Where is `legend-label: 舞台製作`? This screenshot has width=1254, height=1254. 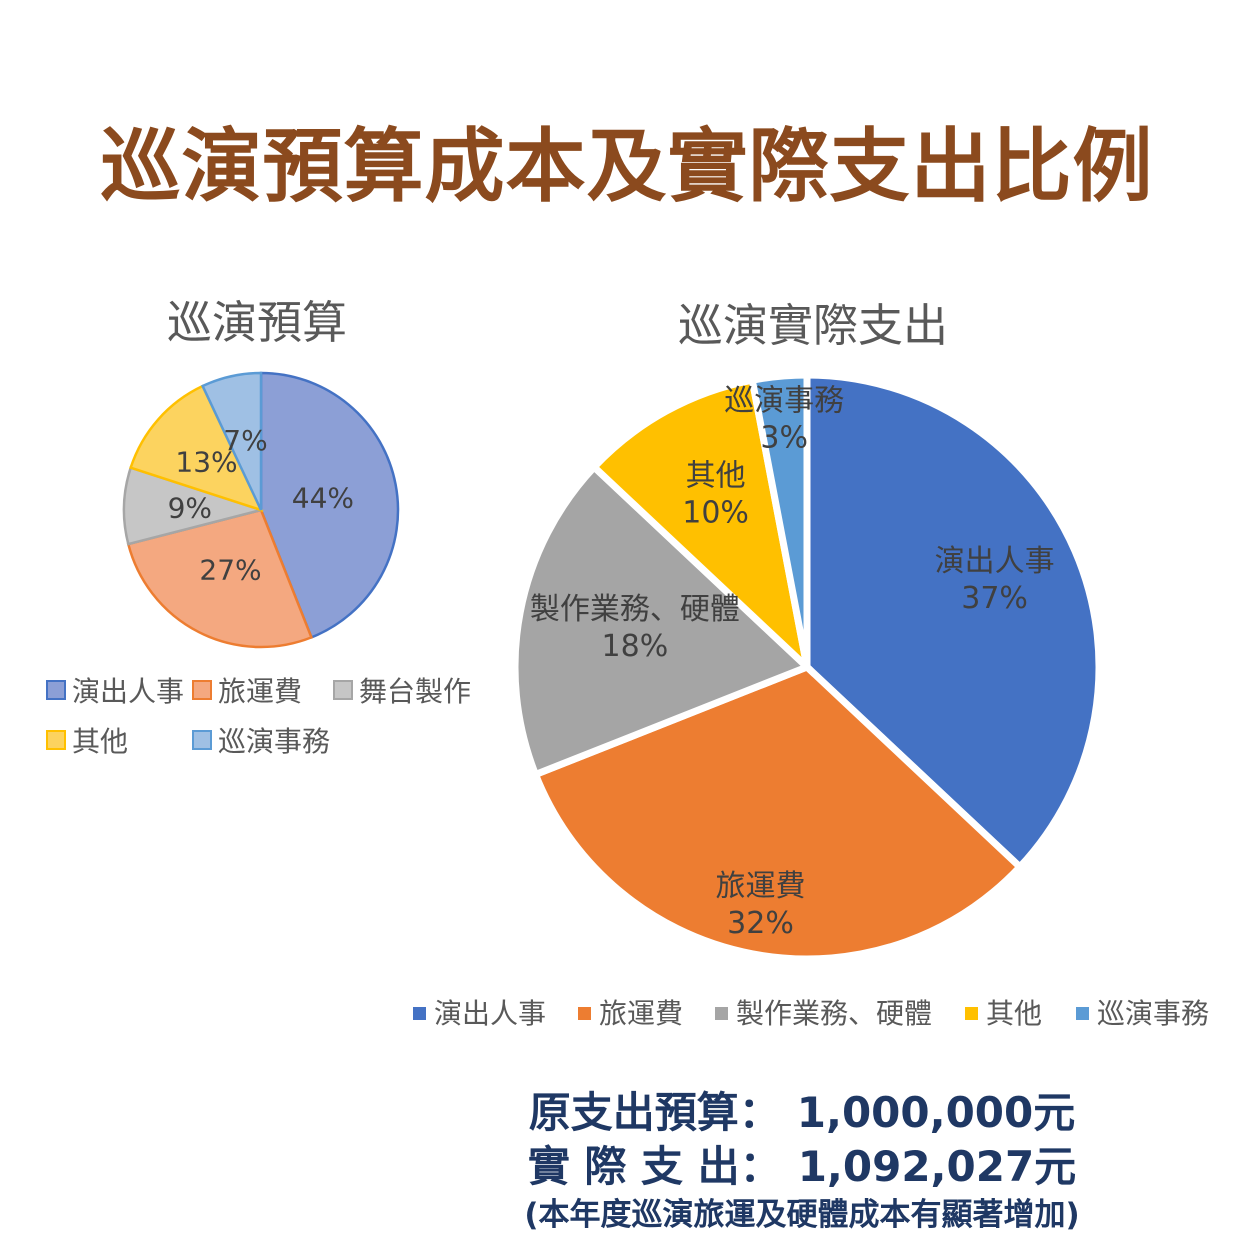
legend-label: 舞台製作 is located at coordinates (415, 691).